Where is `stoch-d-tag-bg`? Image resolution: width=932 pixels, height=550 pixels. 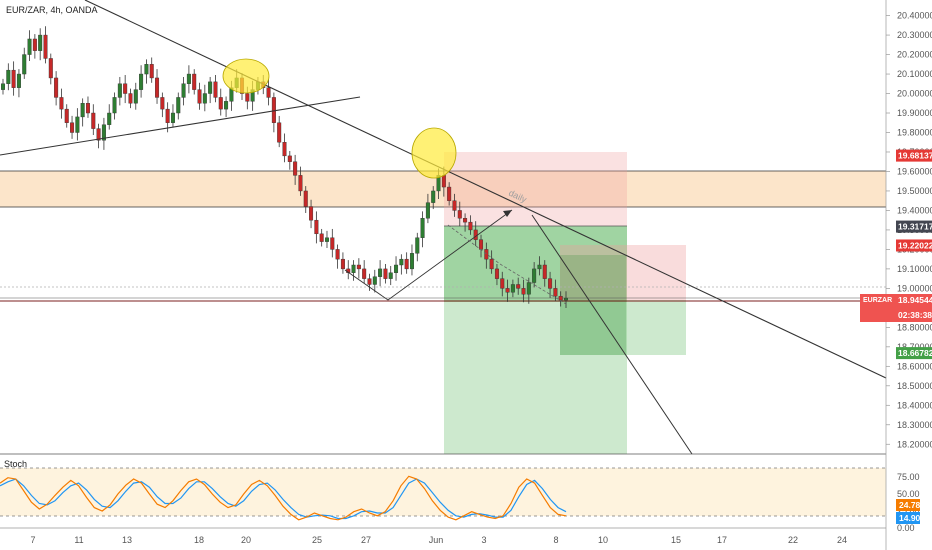
stoch-d-tag-bg is located at coordinates (908, 518).